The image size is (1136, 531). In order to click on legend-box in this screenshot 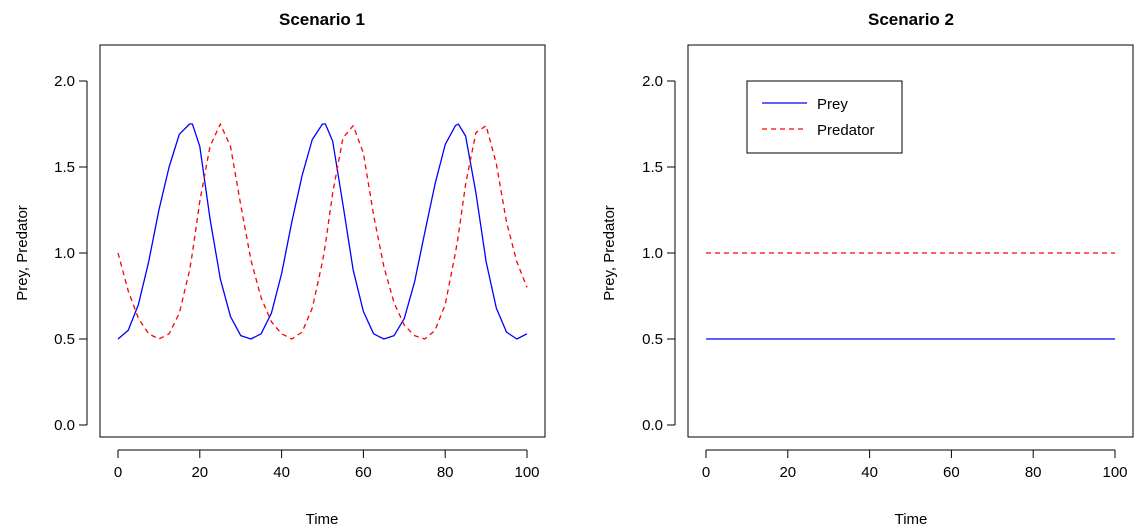, I will do `click(824, 117)`.